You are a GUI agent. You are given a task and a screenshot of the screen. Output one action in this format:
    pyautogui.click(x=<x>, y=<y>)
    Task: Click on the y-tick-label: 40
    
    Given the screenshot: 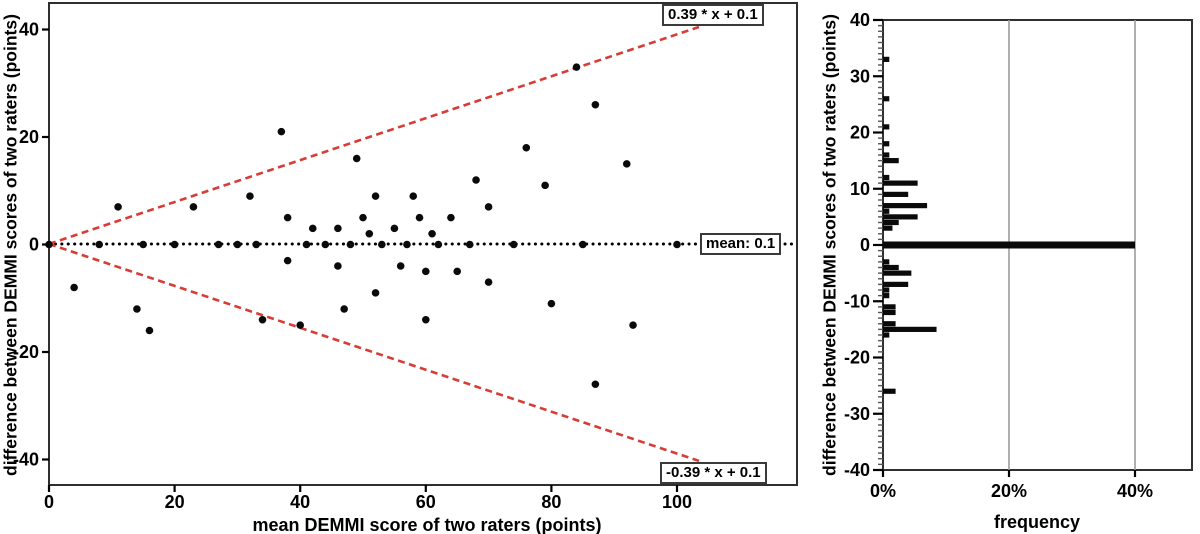 What is the action you would take?
    pyautogui.click(x=860, y=20)
    